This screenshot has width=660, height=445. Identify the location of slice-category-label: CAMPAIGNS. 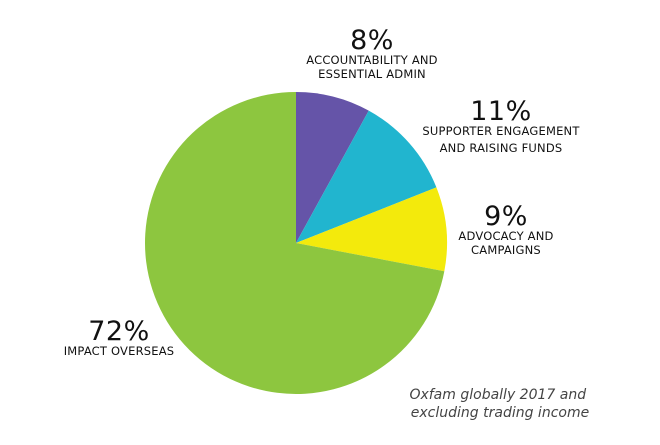
(506, 250).